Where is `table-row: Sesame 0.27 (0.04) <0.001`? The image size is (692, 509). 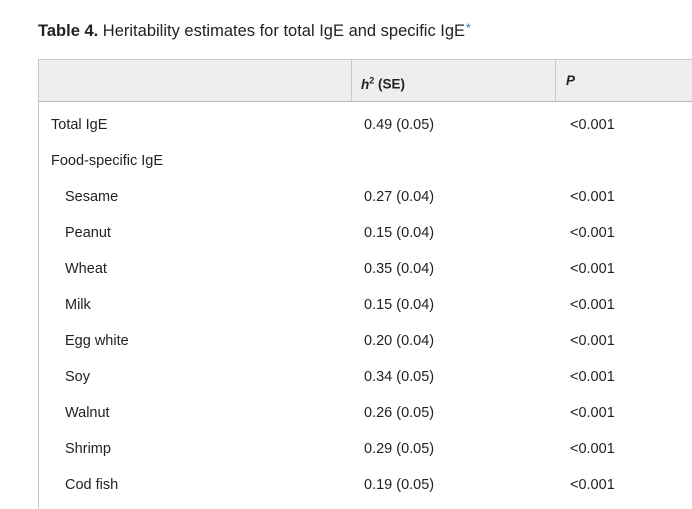
table-row: Sesame 0.27 (0.04) <0.001 is located at coordinates (365, 197).